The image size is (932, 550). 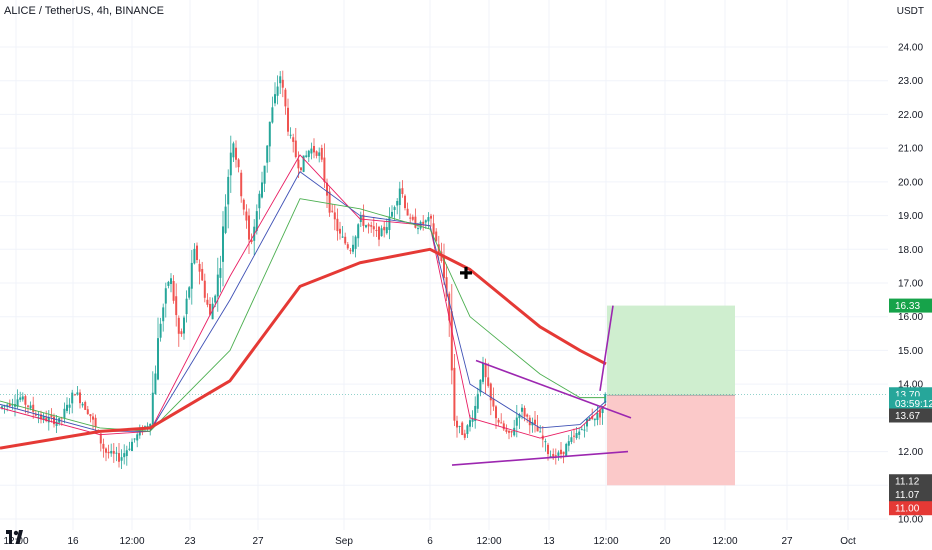 What do you see at coordinates (910, 149) in the screenshot?
I see `y-tick-label: 21.00` at bounding box center [910, 149].